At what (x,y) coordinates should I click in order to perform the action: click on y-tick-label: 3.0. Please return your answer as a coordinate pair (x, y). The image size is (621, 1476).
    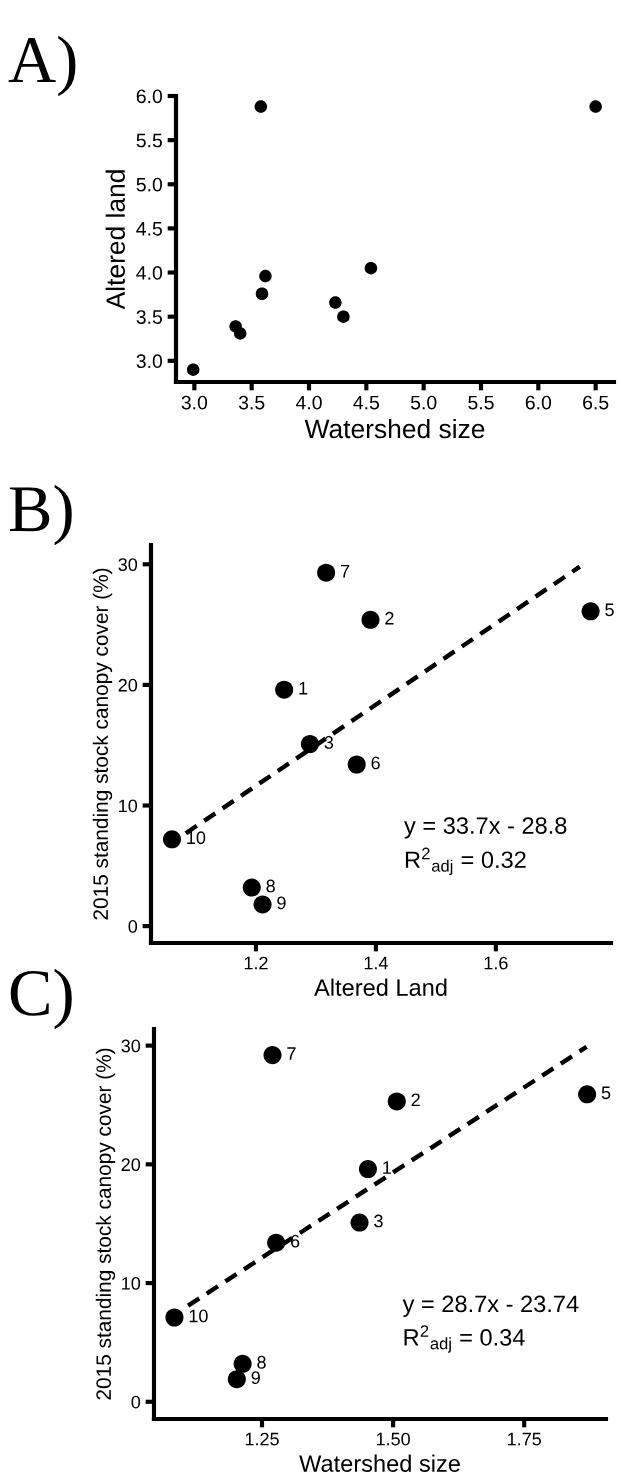
    Looking at the image, I should click on (149, 361).